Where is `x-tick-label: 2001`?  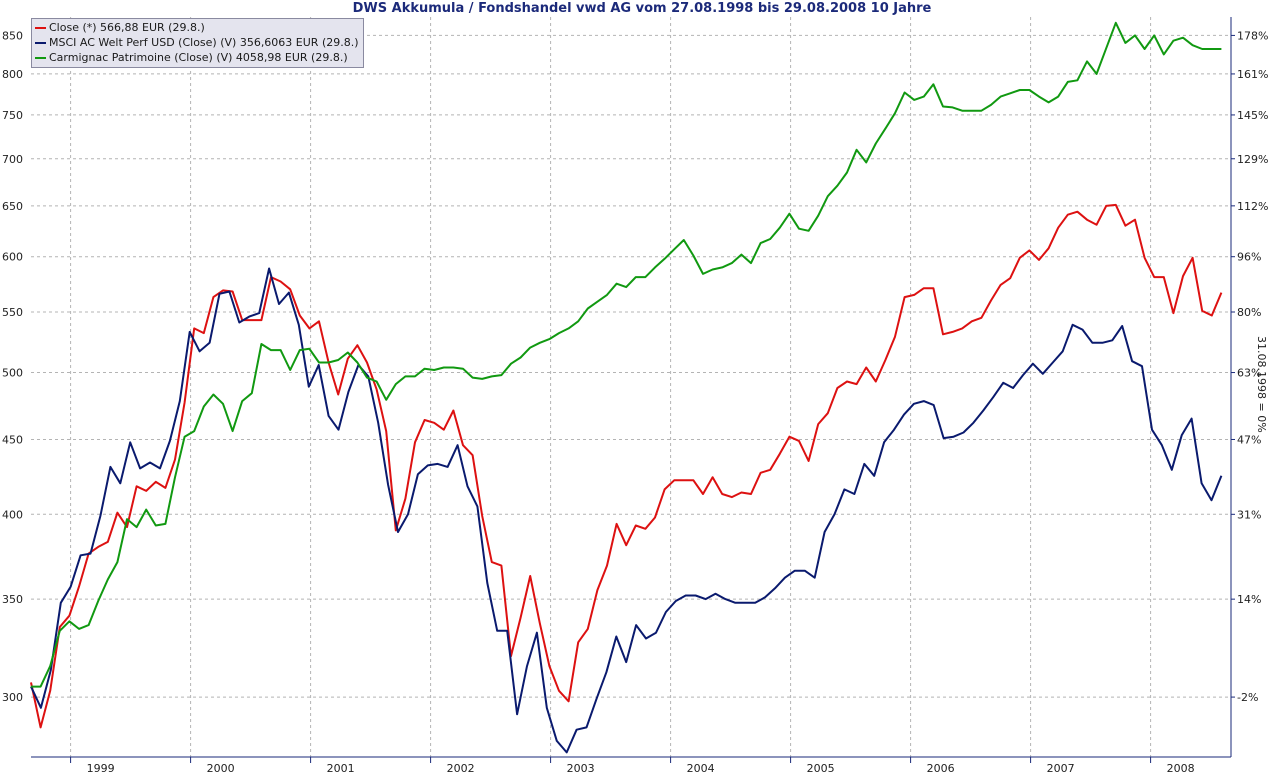 x-tick-label: 2001 is located at coordinates (341, 768).